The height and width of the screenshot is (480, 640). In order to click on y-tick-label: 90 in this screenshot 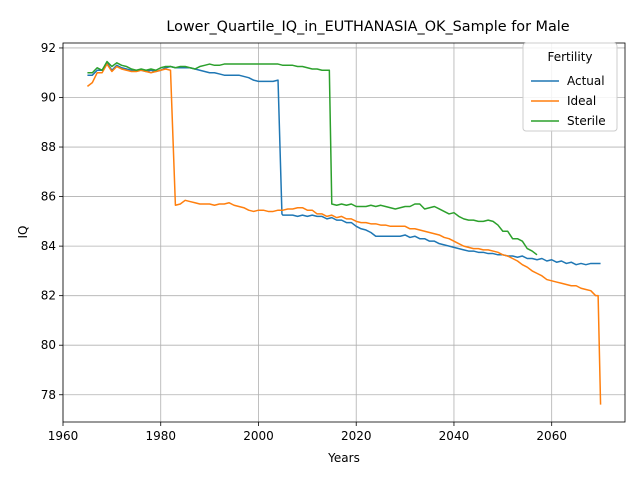, I will do `click(48, 97)`.